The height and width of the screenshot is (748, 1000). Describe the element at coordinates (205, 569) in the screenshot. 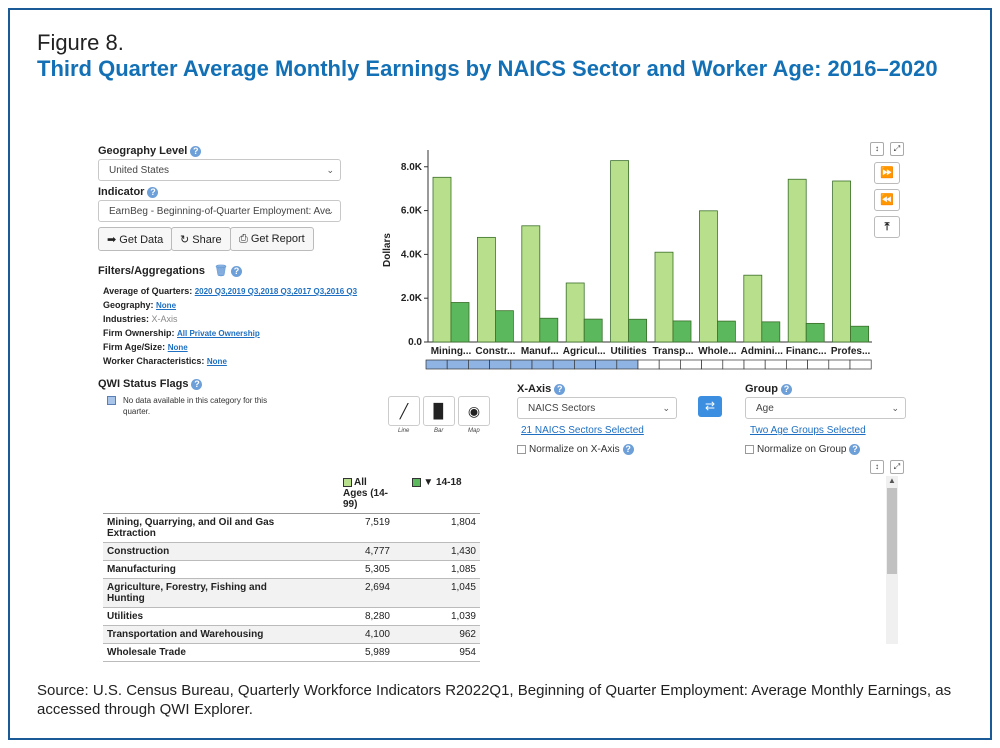

I see `sector-cell: Manufacturing` at that location.